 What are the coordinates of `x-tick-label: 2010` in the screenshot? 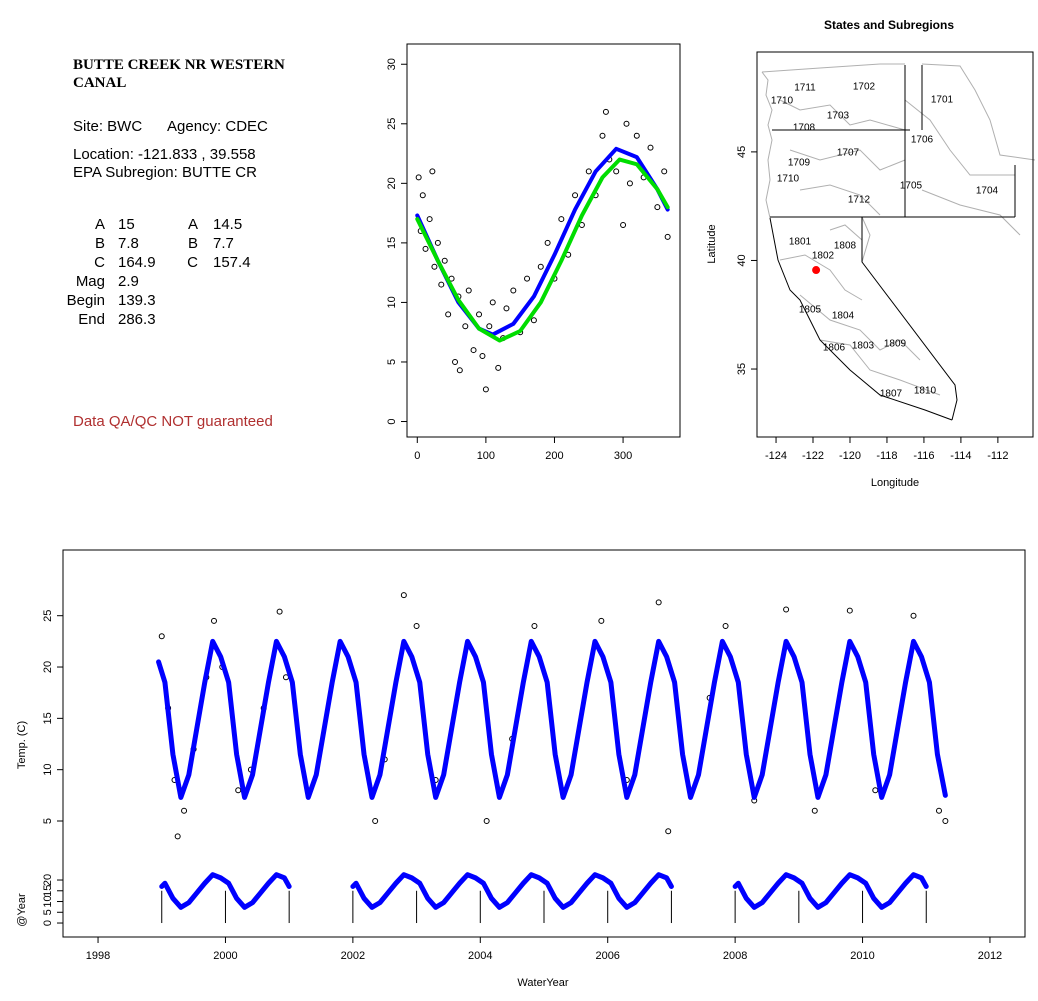 It's located at (862, 956).